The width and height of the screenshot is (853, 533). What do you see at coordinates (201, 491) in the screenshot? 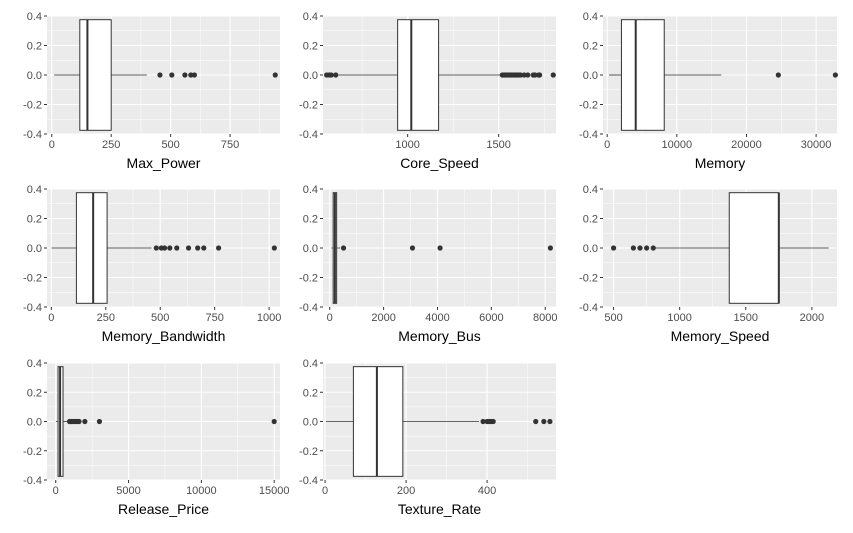
I see `x-tick-label: 10000` at bounding box center [201, 491].